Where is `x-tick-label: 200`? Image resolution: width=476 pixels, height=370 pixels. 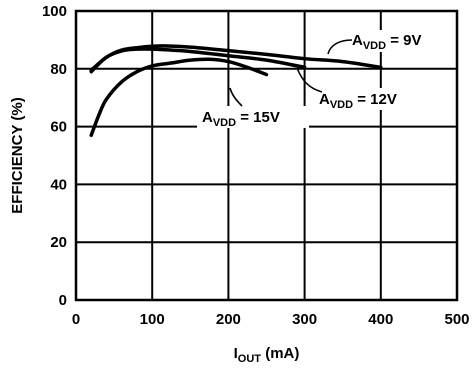 x-tick-label: 200 is located at coordinates (228, 319).